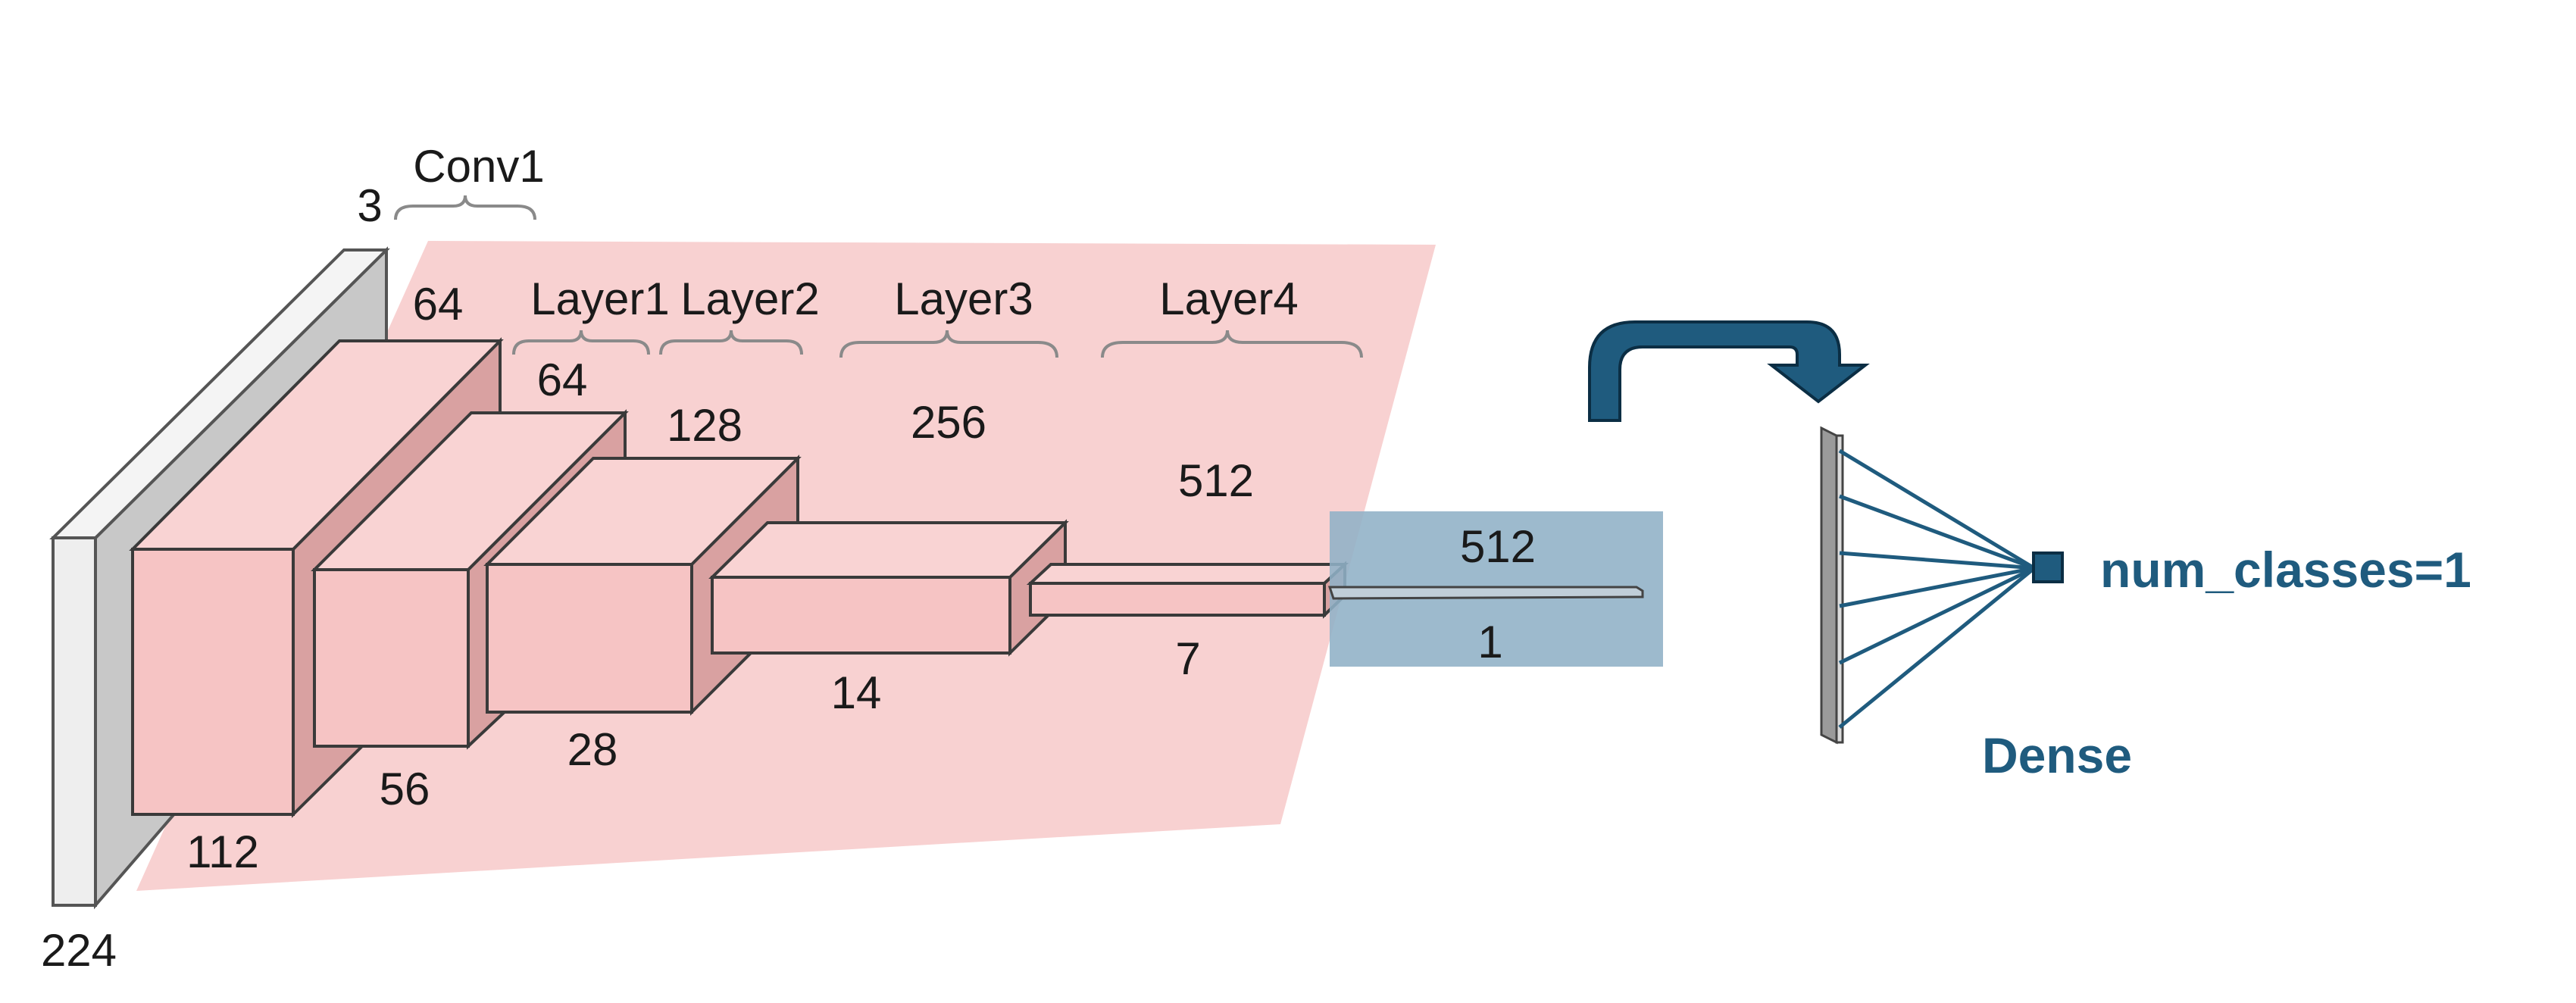 This screenshot has width=2576, height=1003. I want to click on conv1-channels-label: 64, so click(439, 304).